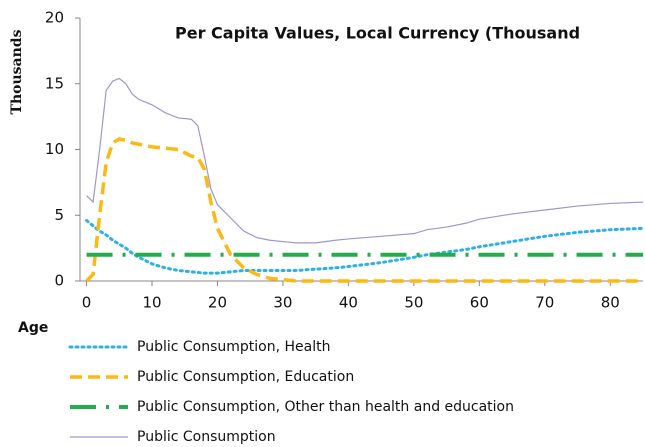 The width and height of the screenshot is (645, 447). I want to click on y-tick-label: 5, so click(59, 215).